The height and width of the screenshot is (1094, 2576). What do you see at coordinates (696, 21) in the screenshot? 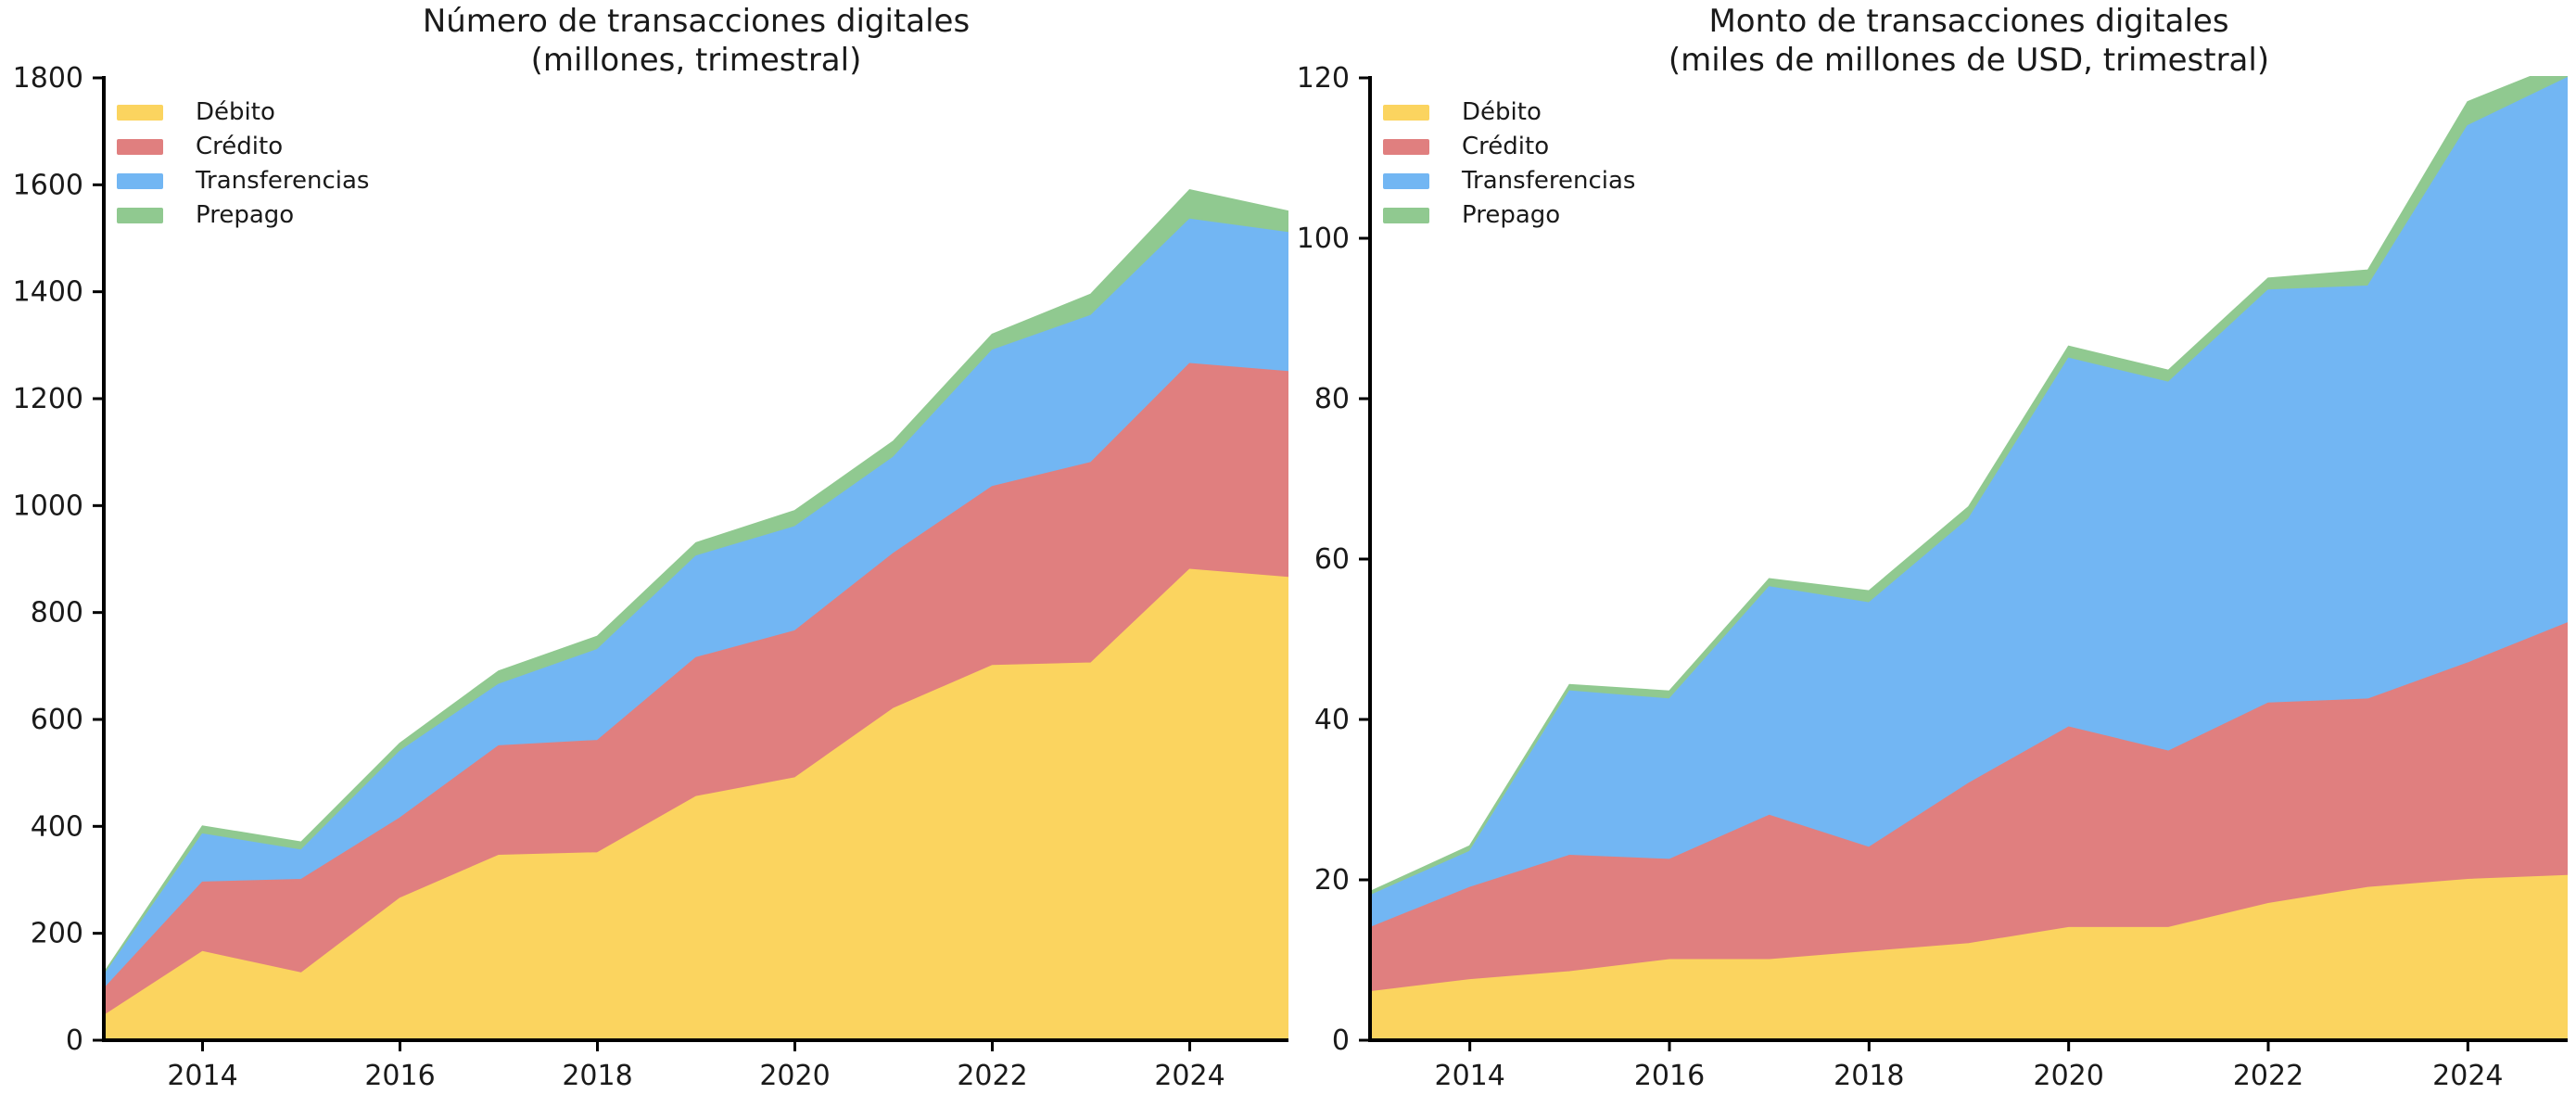
I see `chart-title-line: Número de transacciones digitales` at bounding box center [696, 21].